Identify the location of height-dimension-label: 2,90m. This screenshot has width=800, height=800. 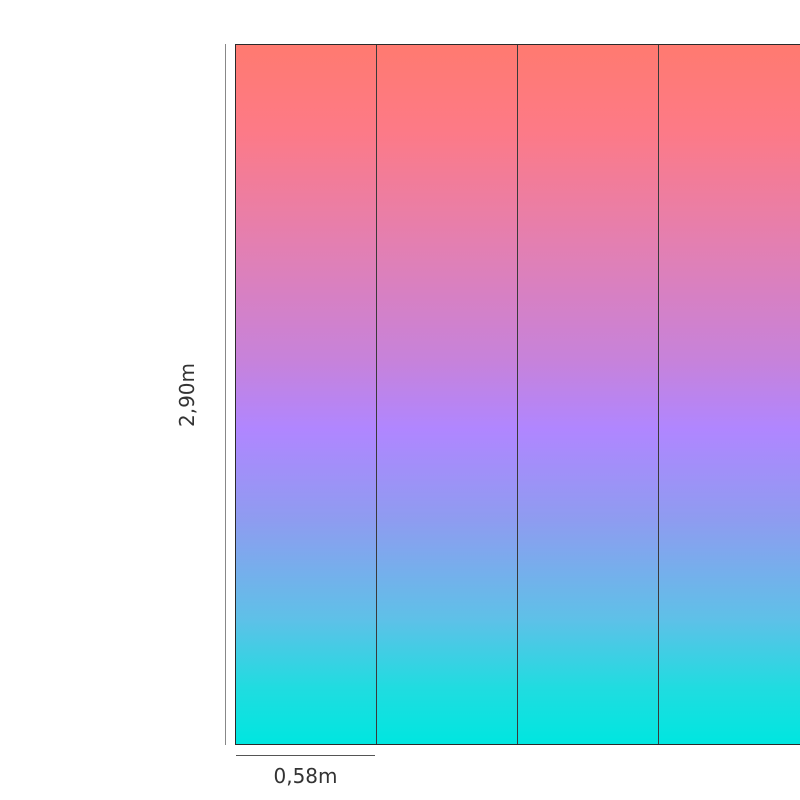
(187, 395).